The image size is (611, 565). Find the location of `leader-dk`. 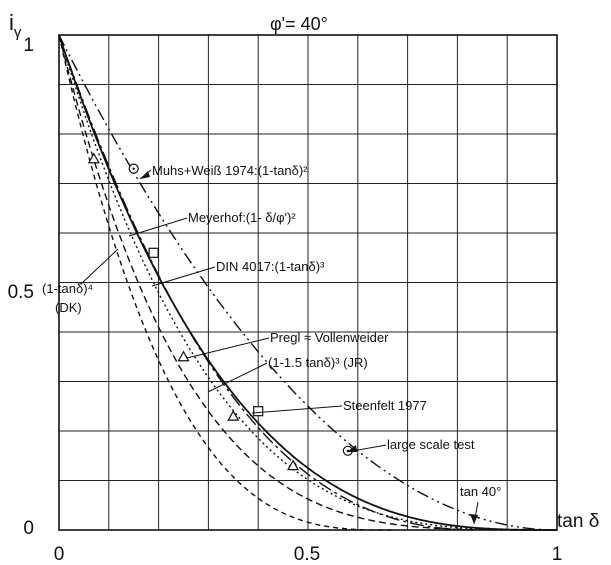

leader-dk is located at coordinates (99, 266).